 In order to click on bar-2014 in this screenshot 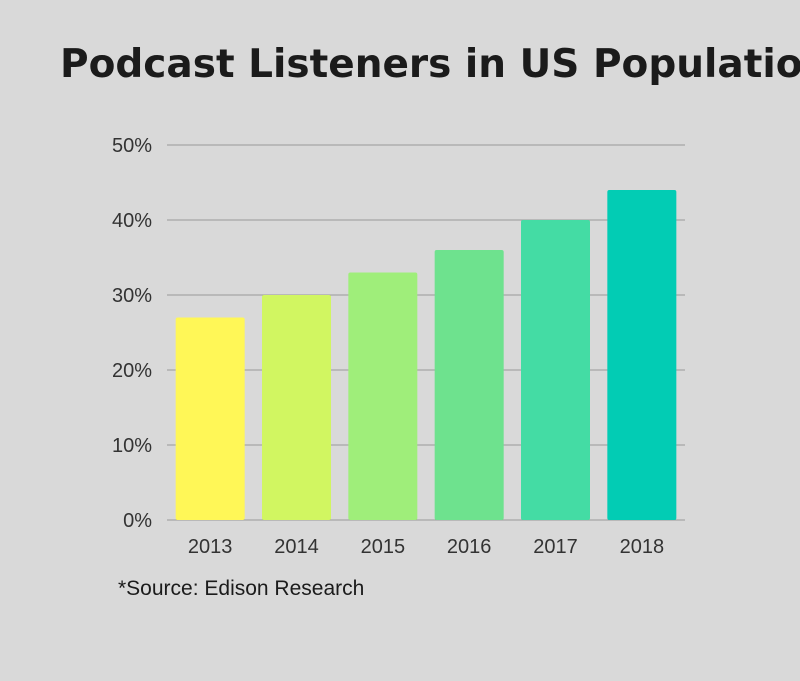, I will do `click(296, 407)`.